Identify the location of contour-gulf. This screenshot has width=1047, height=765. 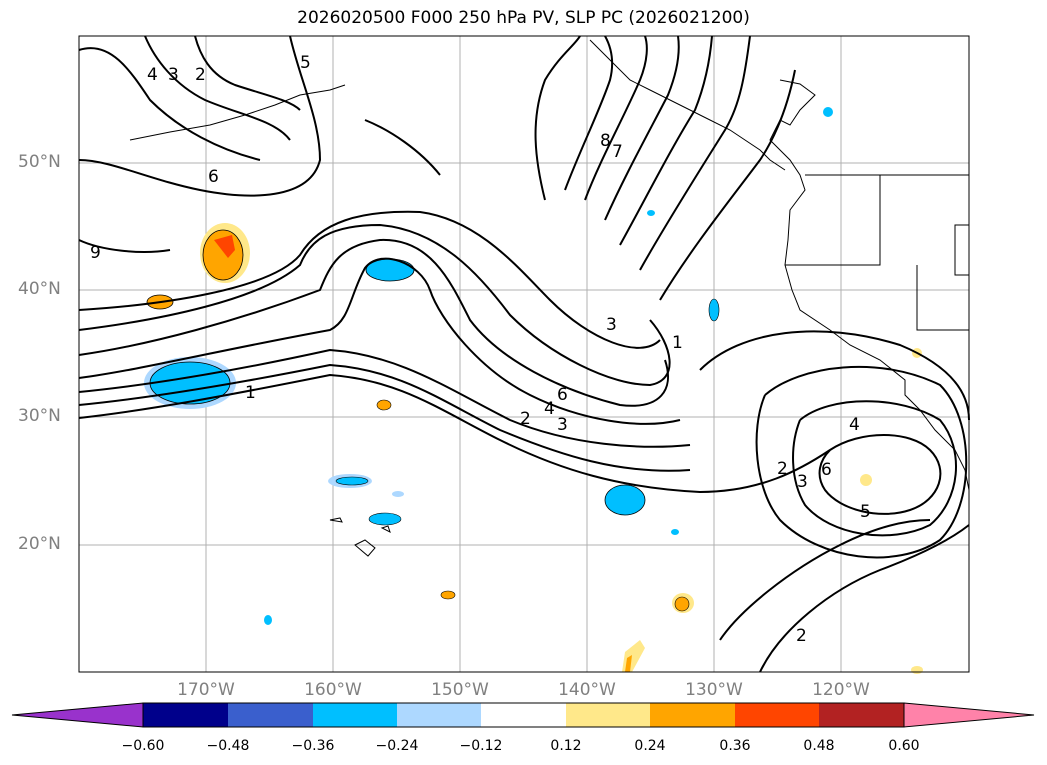
(402, 147).